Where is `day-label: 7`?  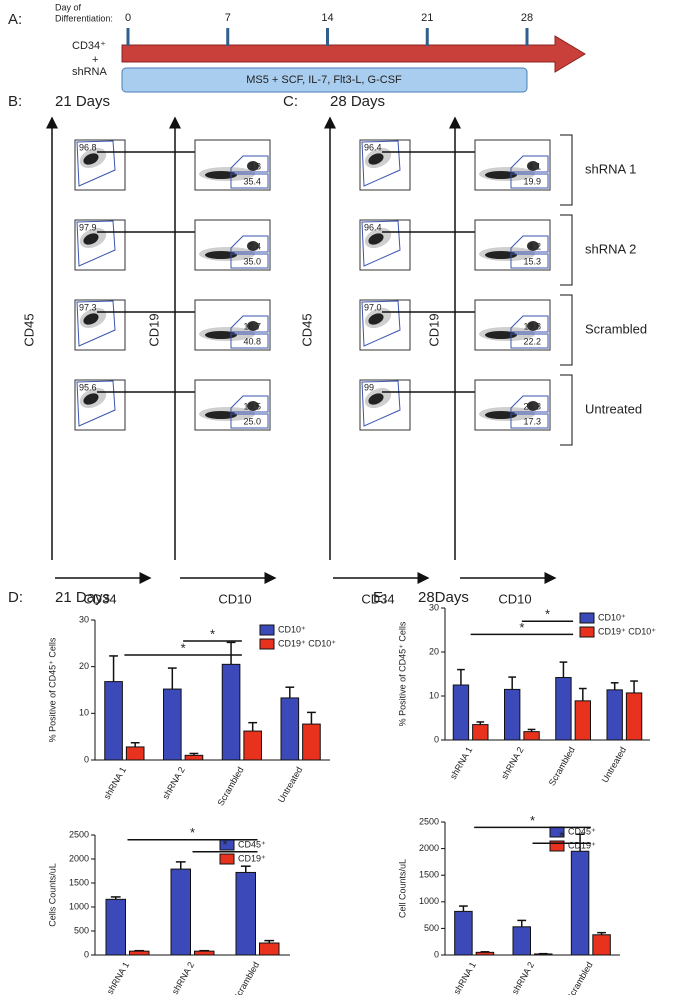
day-label: 7 is located at coordinates (228, 18).